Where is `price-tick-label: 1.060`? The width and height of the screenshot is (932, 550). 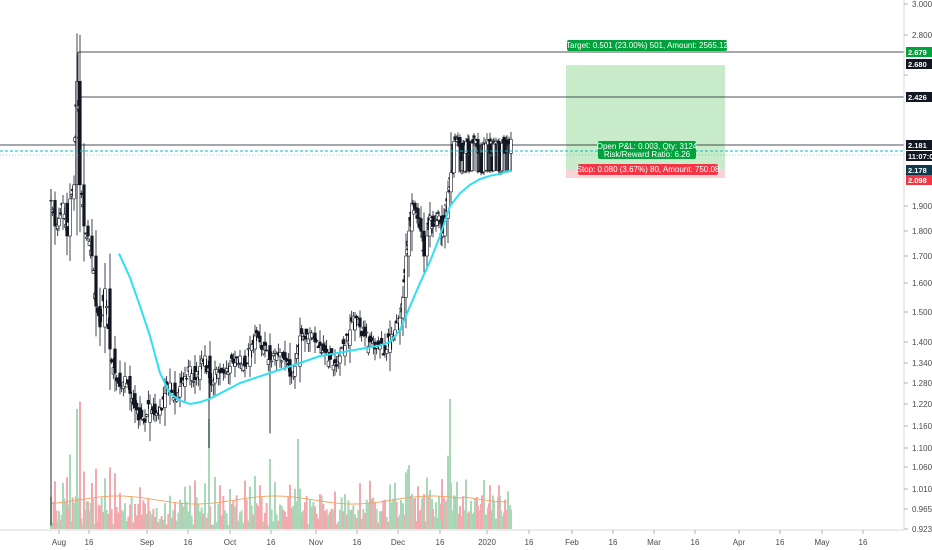 price-tick-label: 1.060 is located at coordinates (922, 467).